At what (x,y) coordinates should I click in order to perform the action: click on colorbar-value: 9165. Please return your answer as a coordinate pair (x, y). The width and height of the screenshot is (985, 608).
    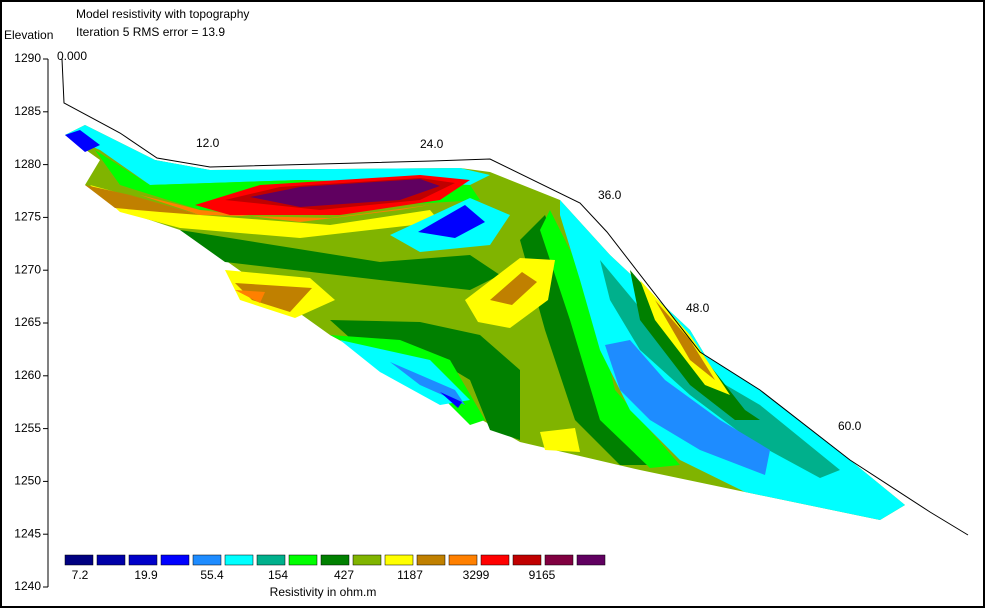
    Looking at the image, I should click on (542, 575).